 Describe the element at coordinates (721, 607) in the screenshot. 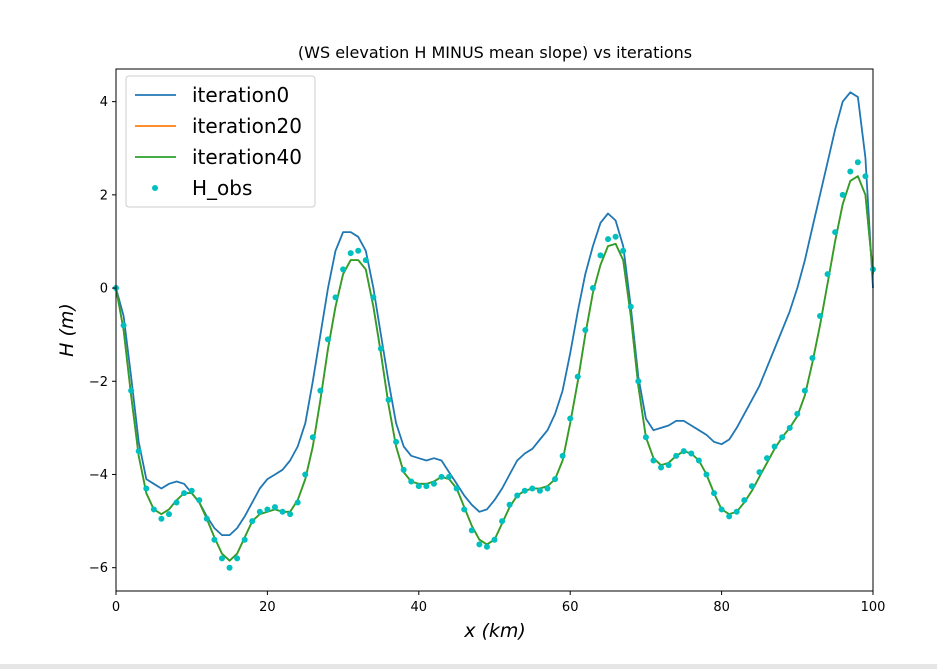

I see `x-tick-label: 80` at that location.